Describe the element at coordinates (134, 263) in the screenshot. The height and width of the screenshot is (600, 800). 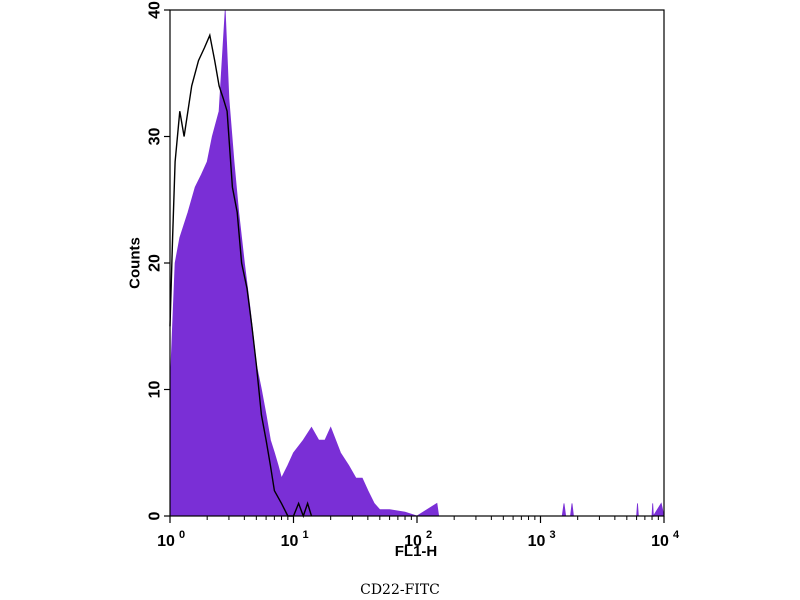
I see `y-axis-label: Counts` at that location.